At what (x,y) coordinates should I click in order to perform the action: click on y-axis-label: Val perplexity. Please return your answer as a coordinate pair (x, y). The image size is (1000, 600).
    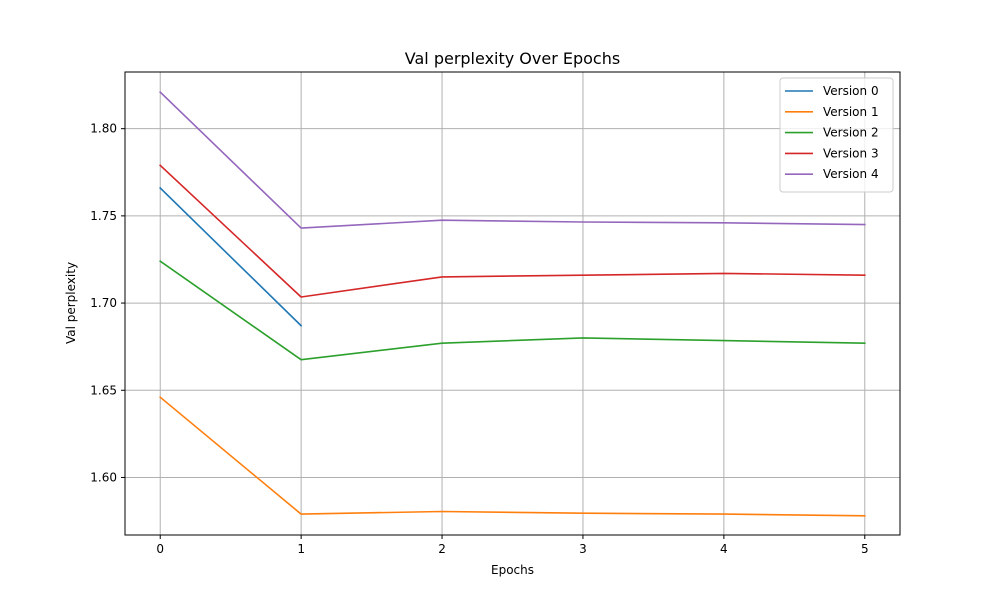
    Looking at the image, I should click on (71, 303).